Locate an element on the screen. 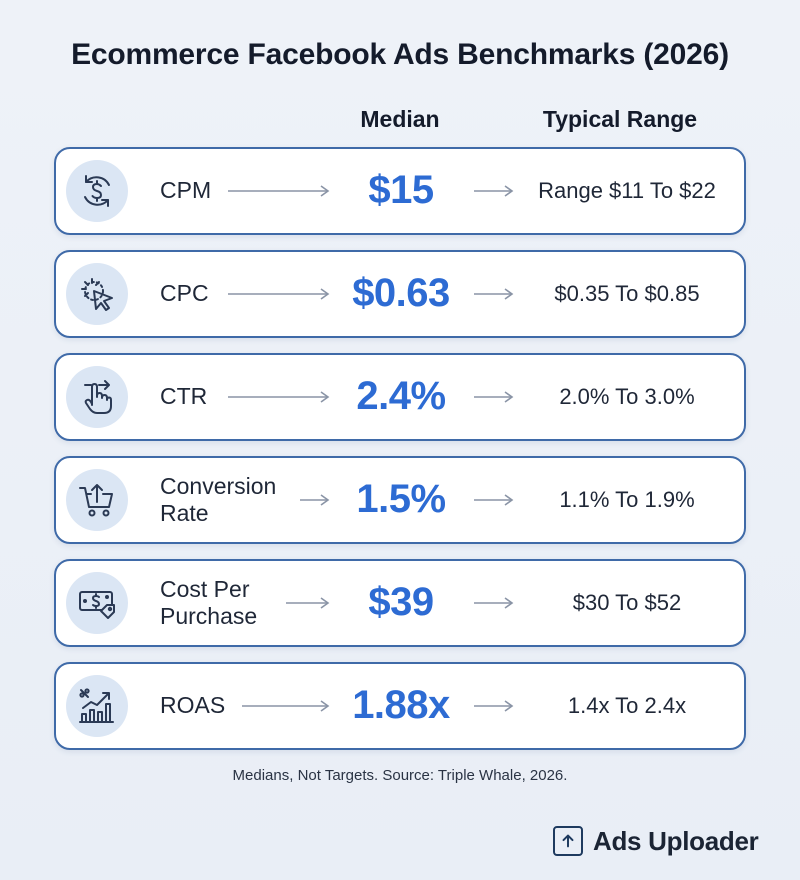 This screenshot has width=800, height=880. range-column-header: Typical Range is located at coordinates (620, 119).